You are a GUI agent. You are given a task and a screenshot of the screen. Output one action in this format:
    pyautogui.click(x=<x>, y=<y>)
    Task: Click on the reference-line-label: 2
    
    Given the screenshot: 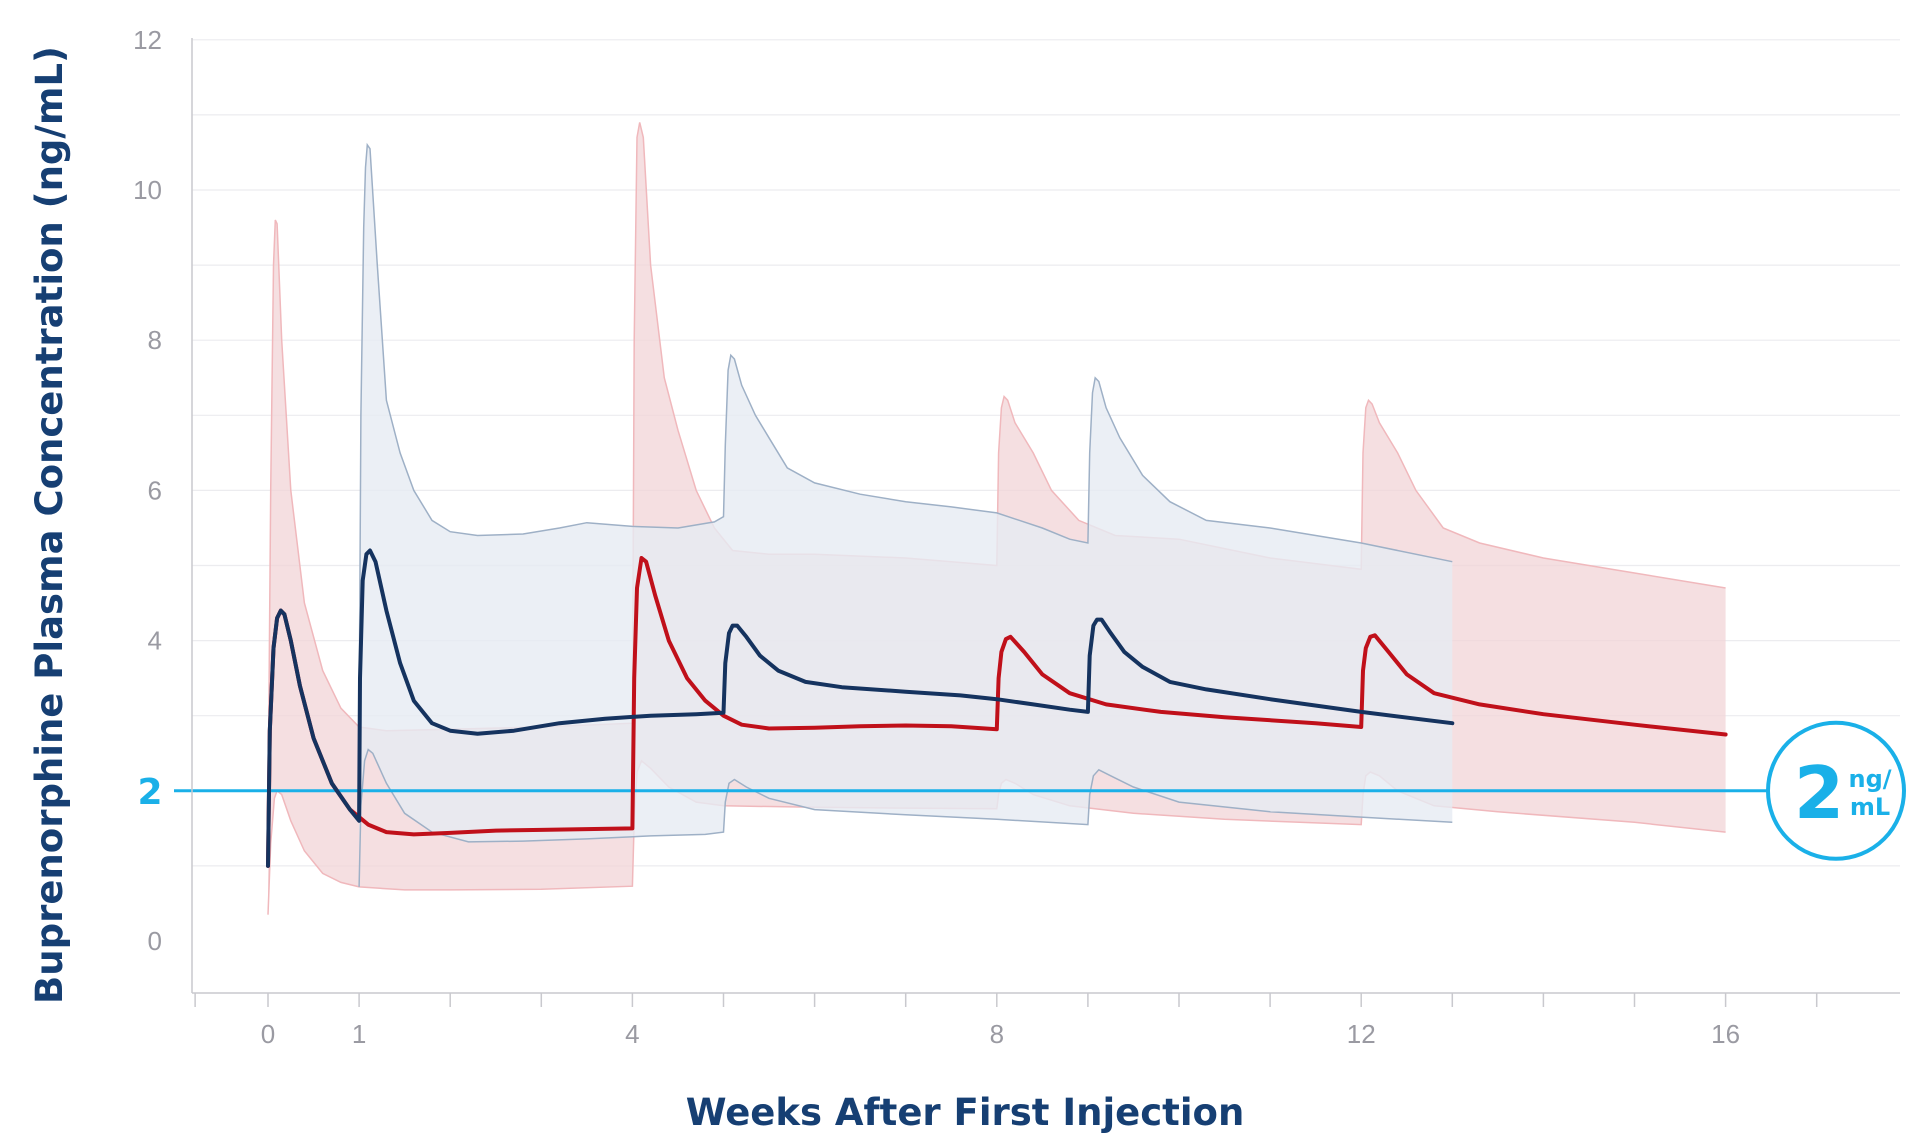 What is the action you would take?
    pyautogui.click(x=149, y=792)
    